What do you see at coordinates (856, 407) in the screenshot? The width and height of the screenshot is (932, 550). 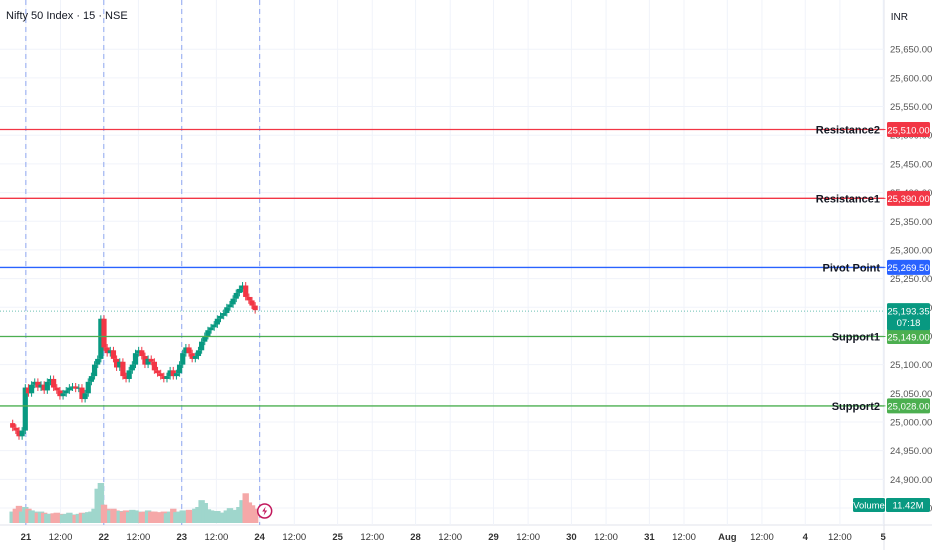 I see `level-name-label: Support2` at bounding box center [856, 407].